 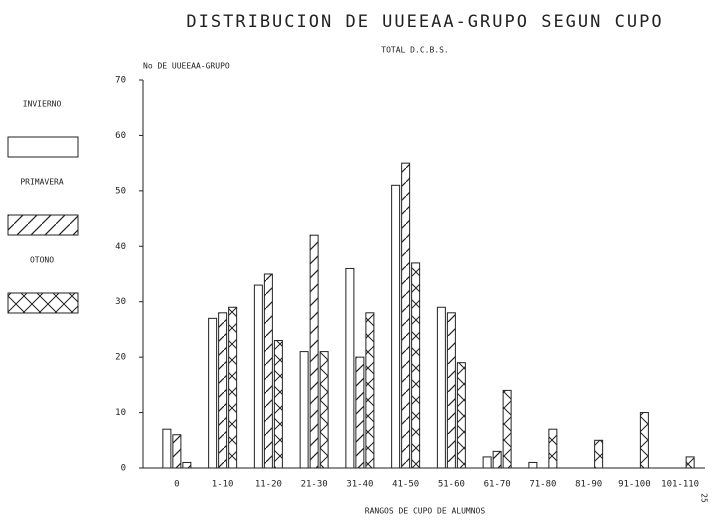 What do you see at coordinates (120, 413) in the screenshot?
I see `y-tick-label: 10` at bounding box center [120, 413].